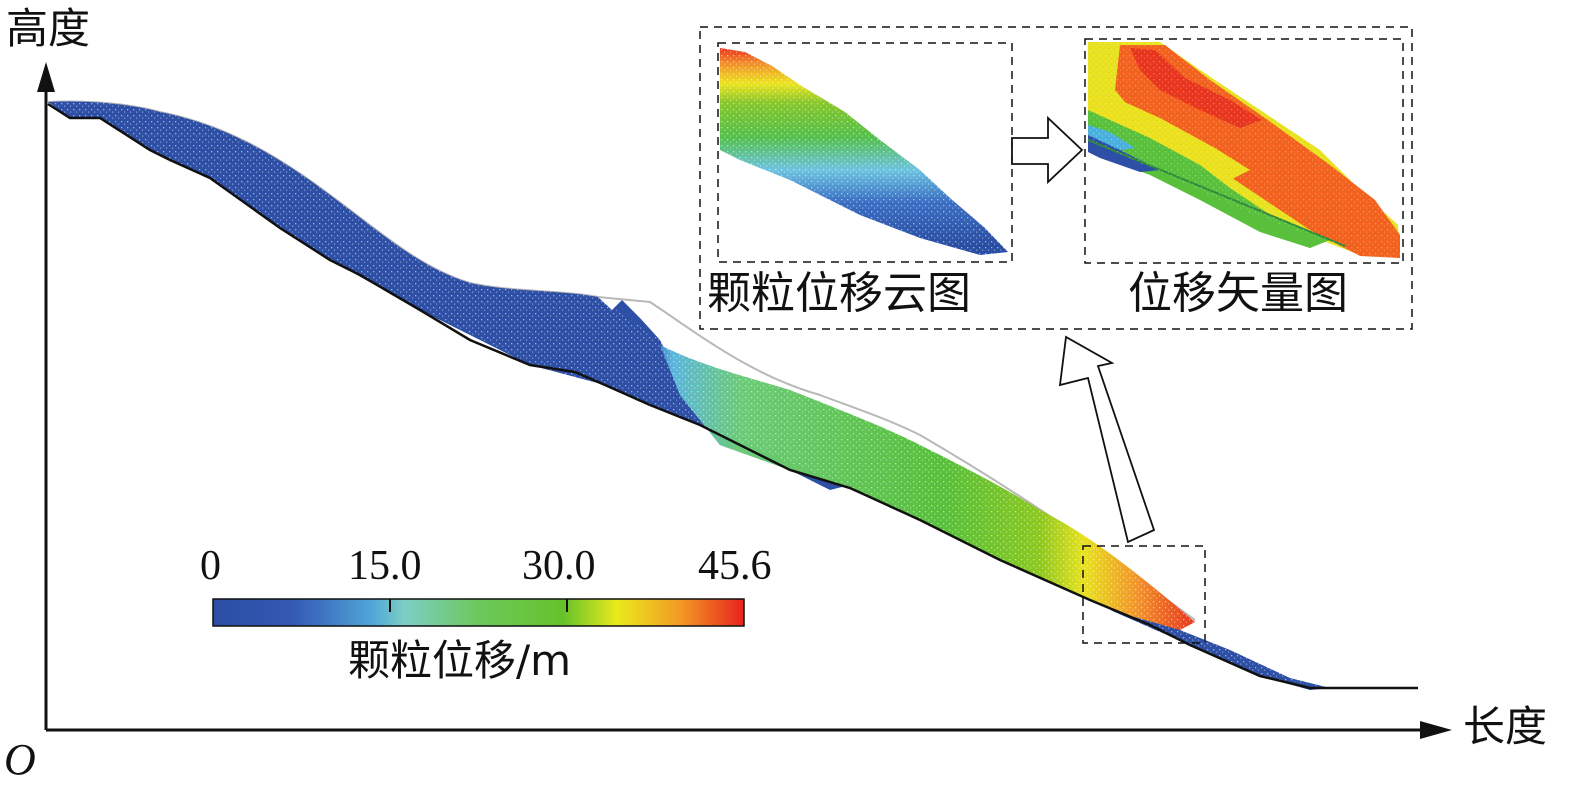 The height and width of the screenshot is (796, 1575). Describe the element at coordinates (1505, 726) in the screenshot. I see `x-axis-label: 长度` at that location.